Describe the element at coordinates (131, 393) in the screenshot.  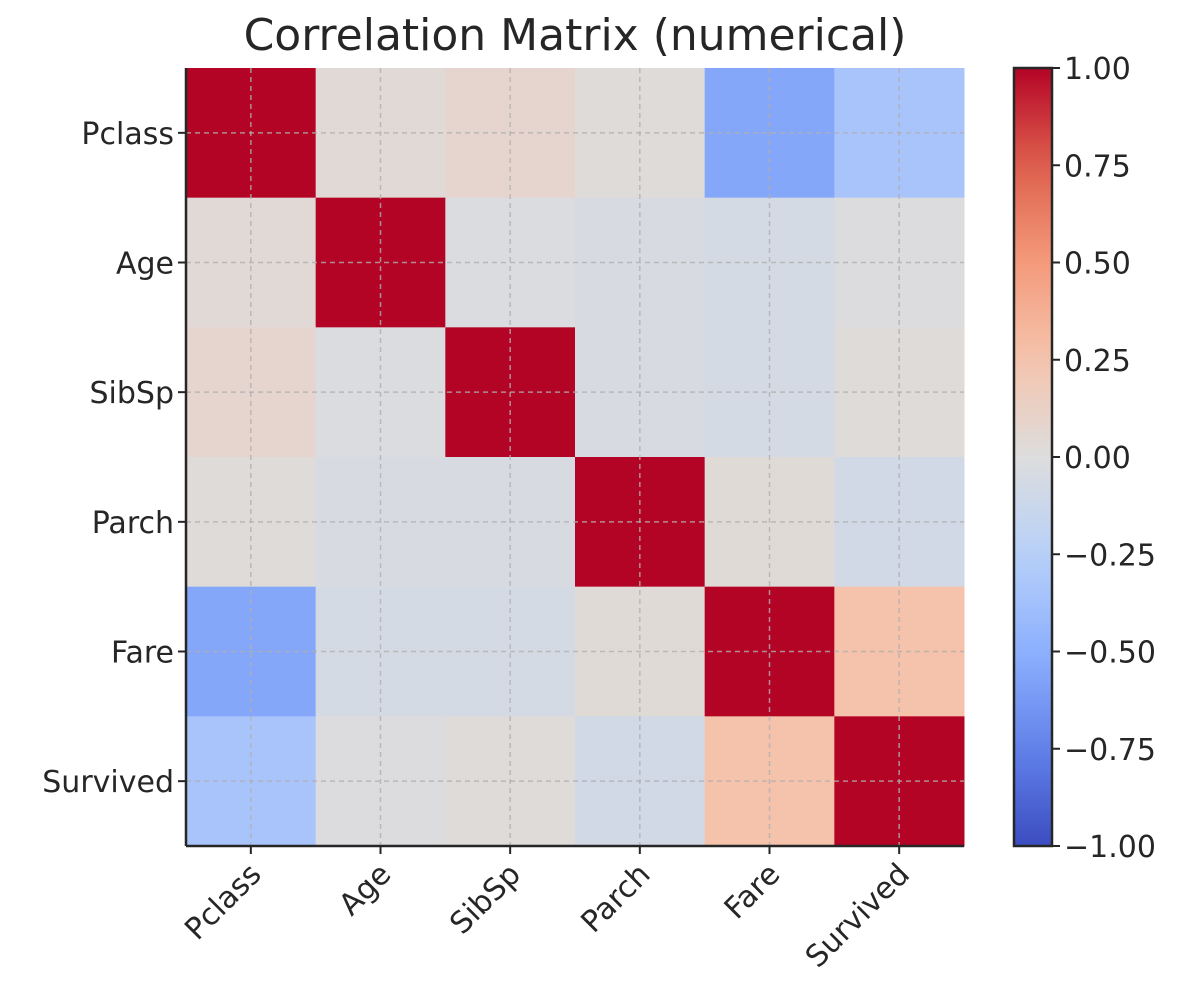
I see `y-tick-label: SibSp` at that location.